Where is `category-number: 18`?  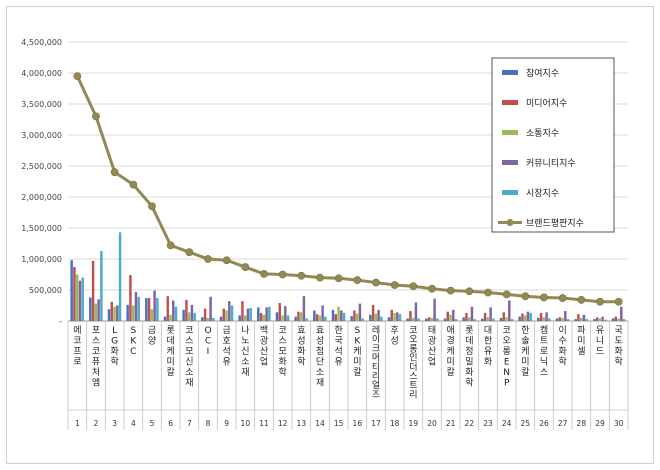 category-number: 18 is located at coordinates (395, 423).